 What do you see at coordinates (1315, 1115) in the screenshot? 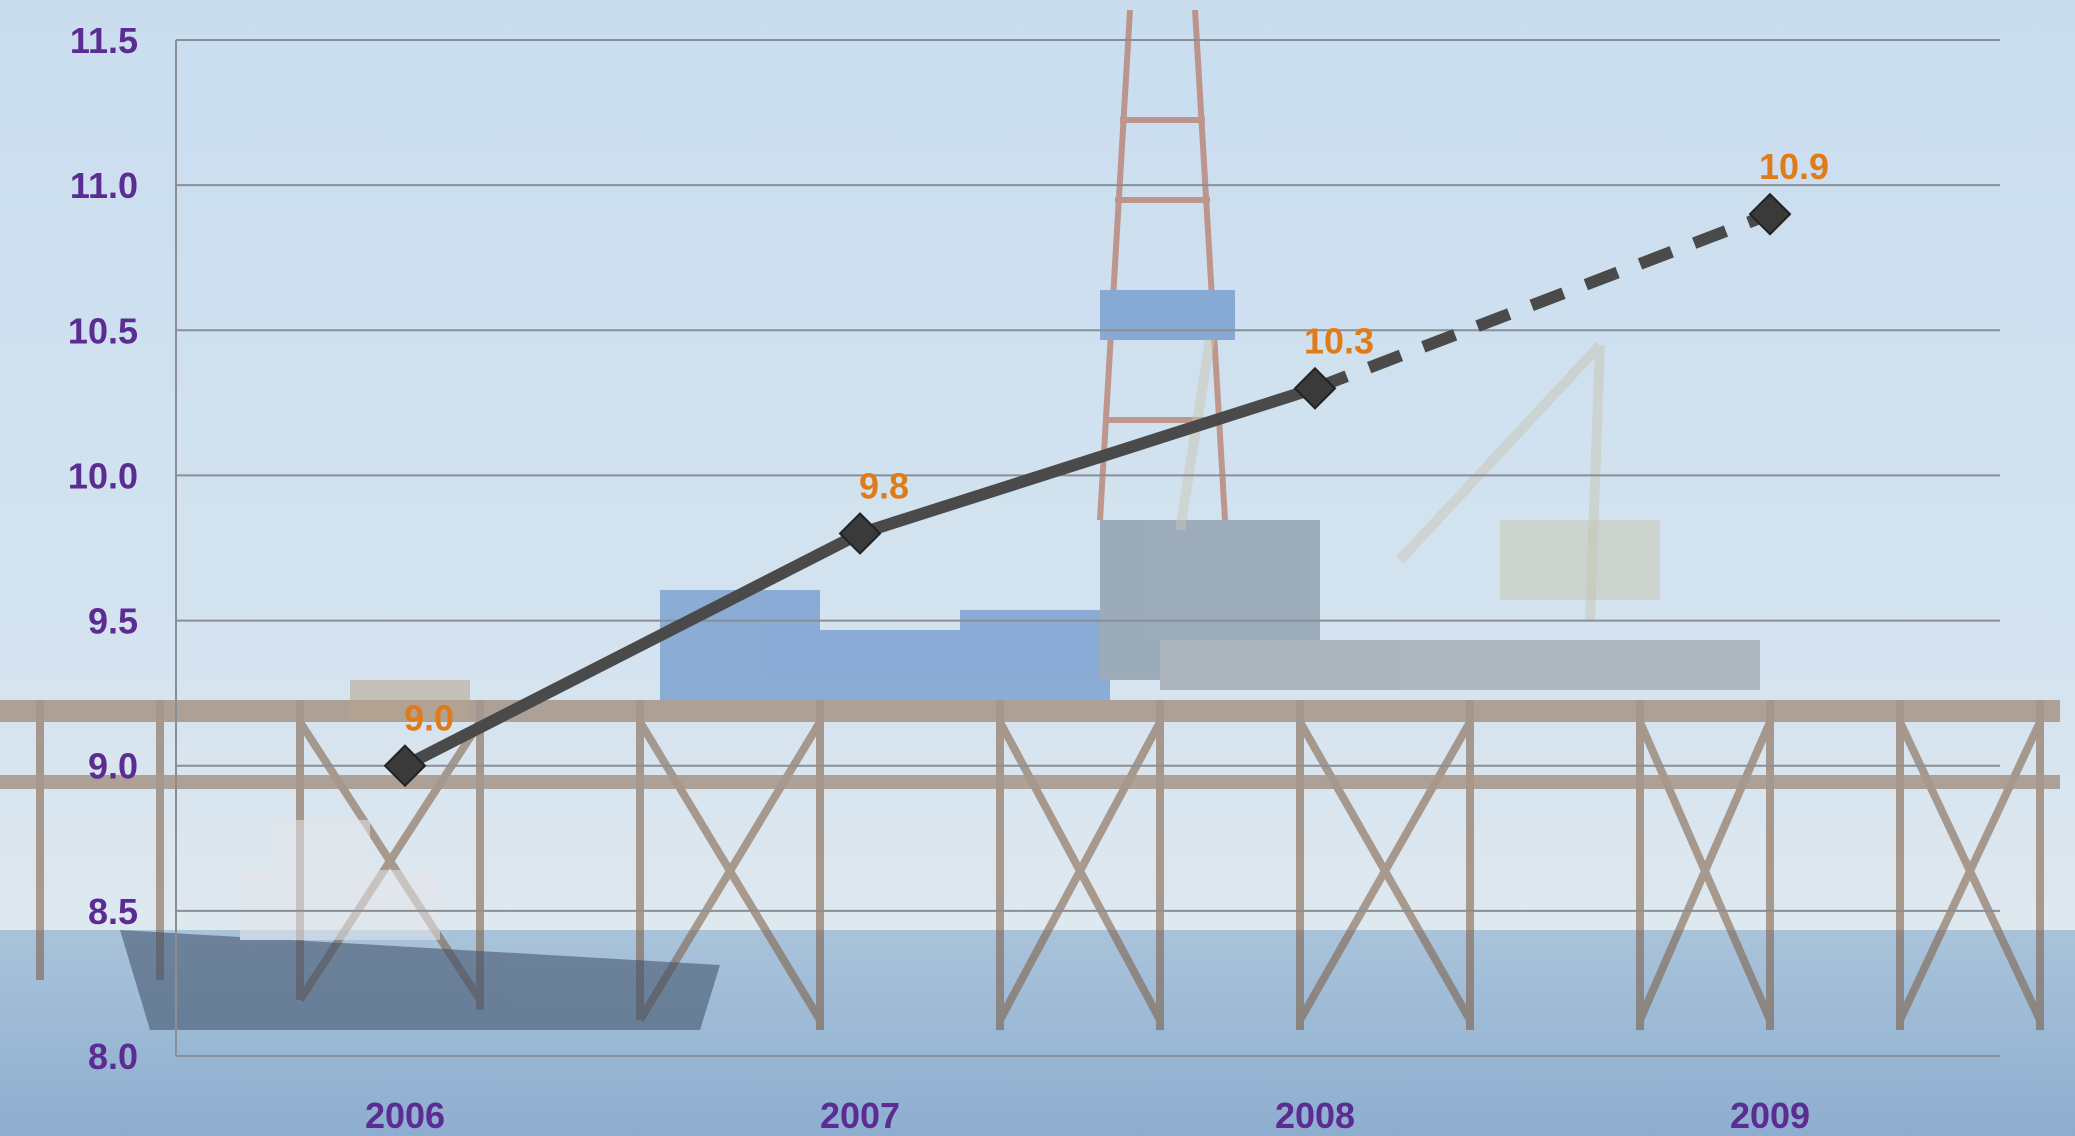
I see `x-tick-label: 2008` at bounding box center [1315, 1115].